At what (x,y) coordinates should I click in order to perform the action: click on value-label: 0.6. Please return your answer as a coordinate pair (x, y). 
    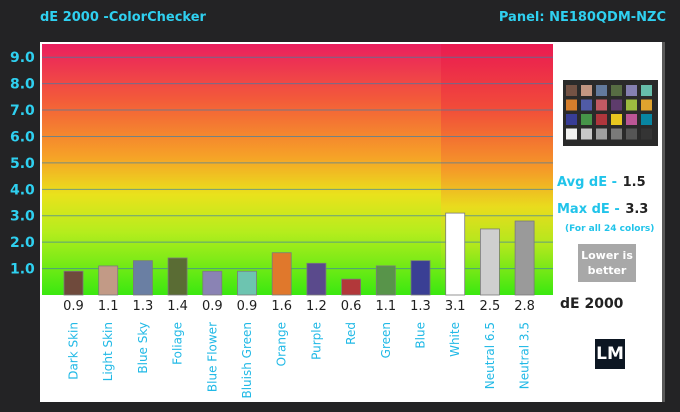
    Looking at the image, I should click on (351, 306).